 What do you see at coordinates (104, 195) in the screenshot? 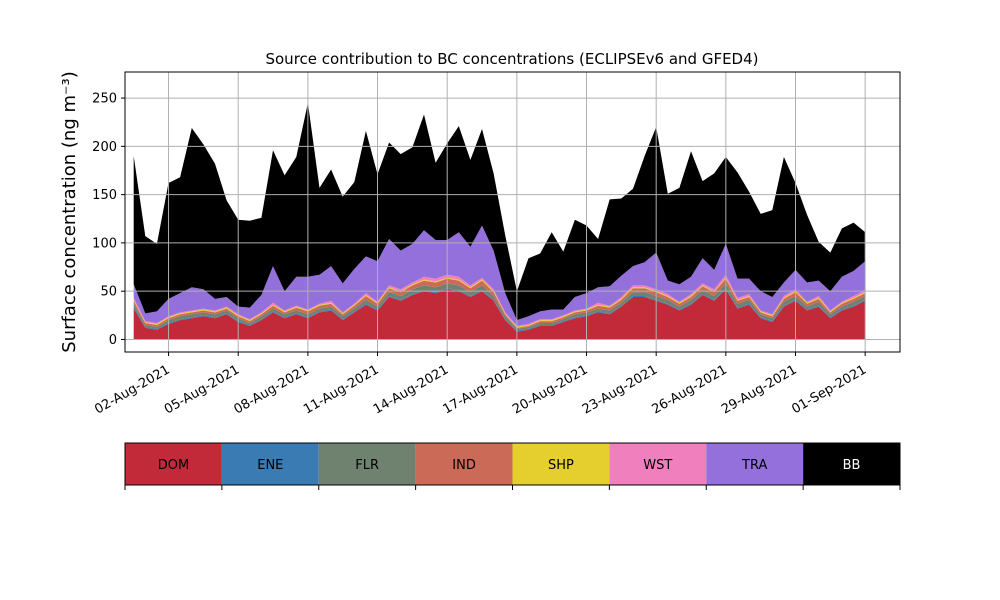
I see `y-tick-label: 150` at bounding box center [104, 195].